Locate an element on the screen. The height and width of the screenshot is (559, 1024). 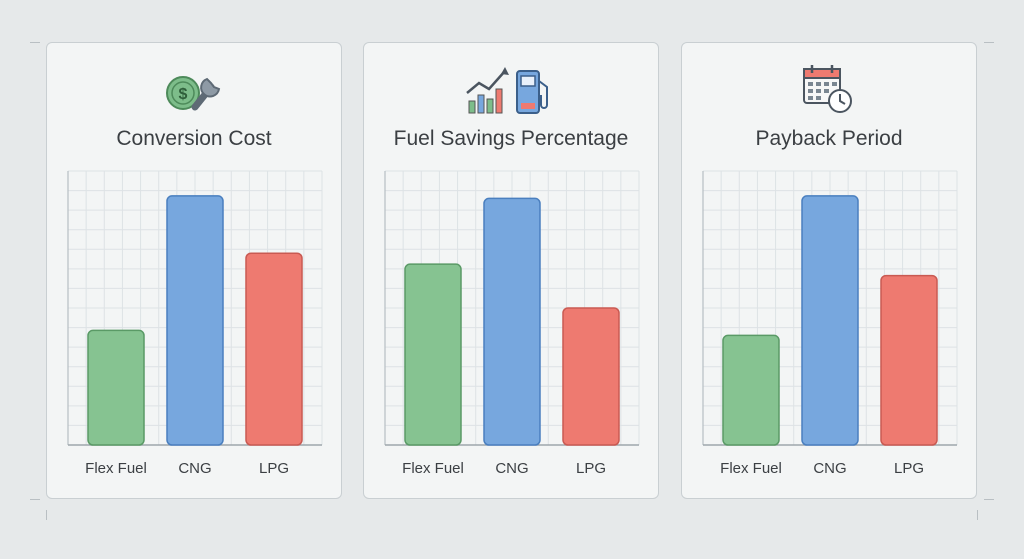
money-wrench-icon: $ is located at coordinates (194, 90).